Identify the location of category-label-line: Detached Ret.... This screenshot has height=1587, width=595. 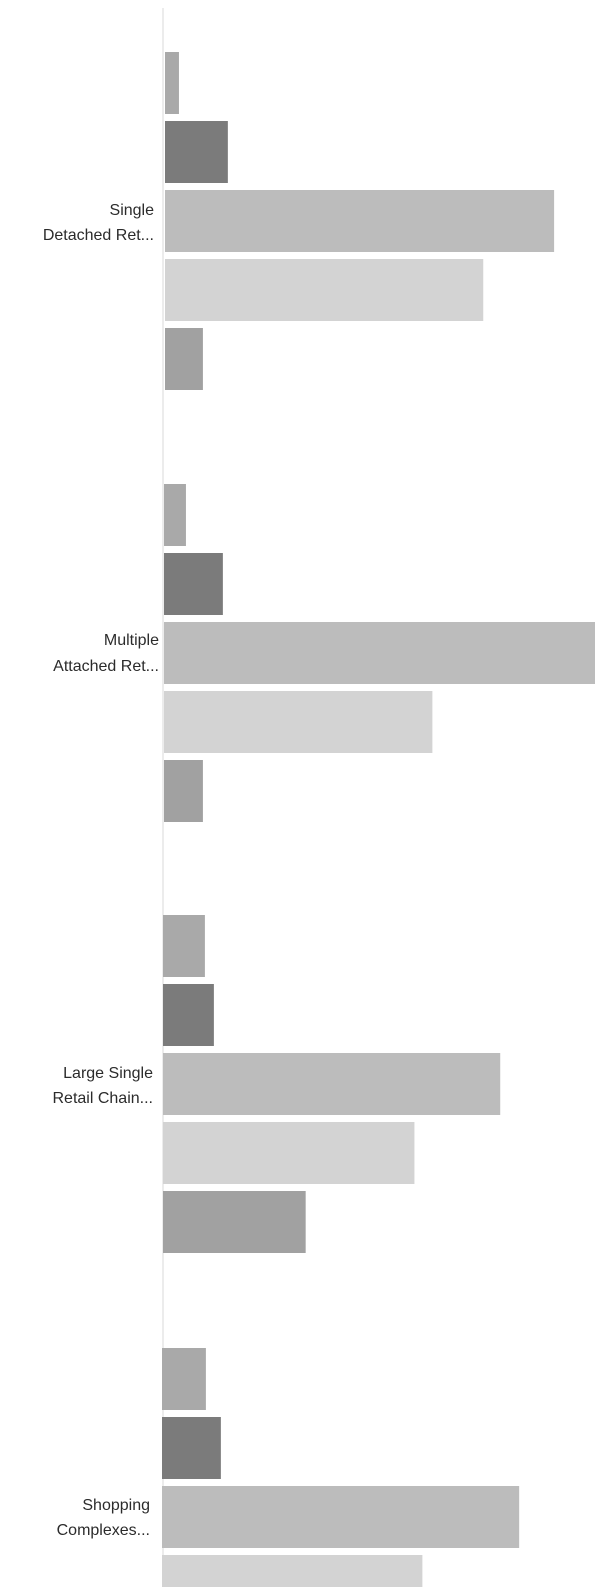
(98, 235).